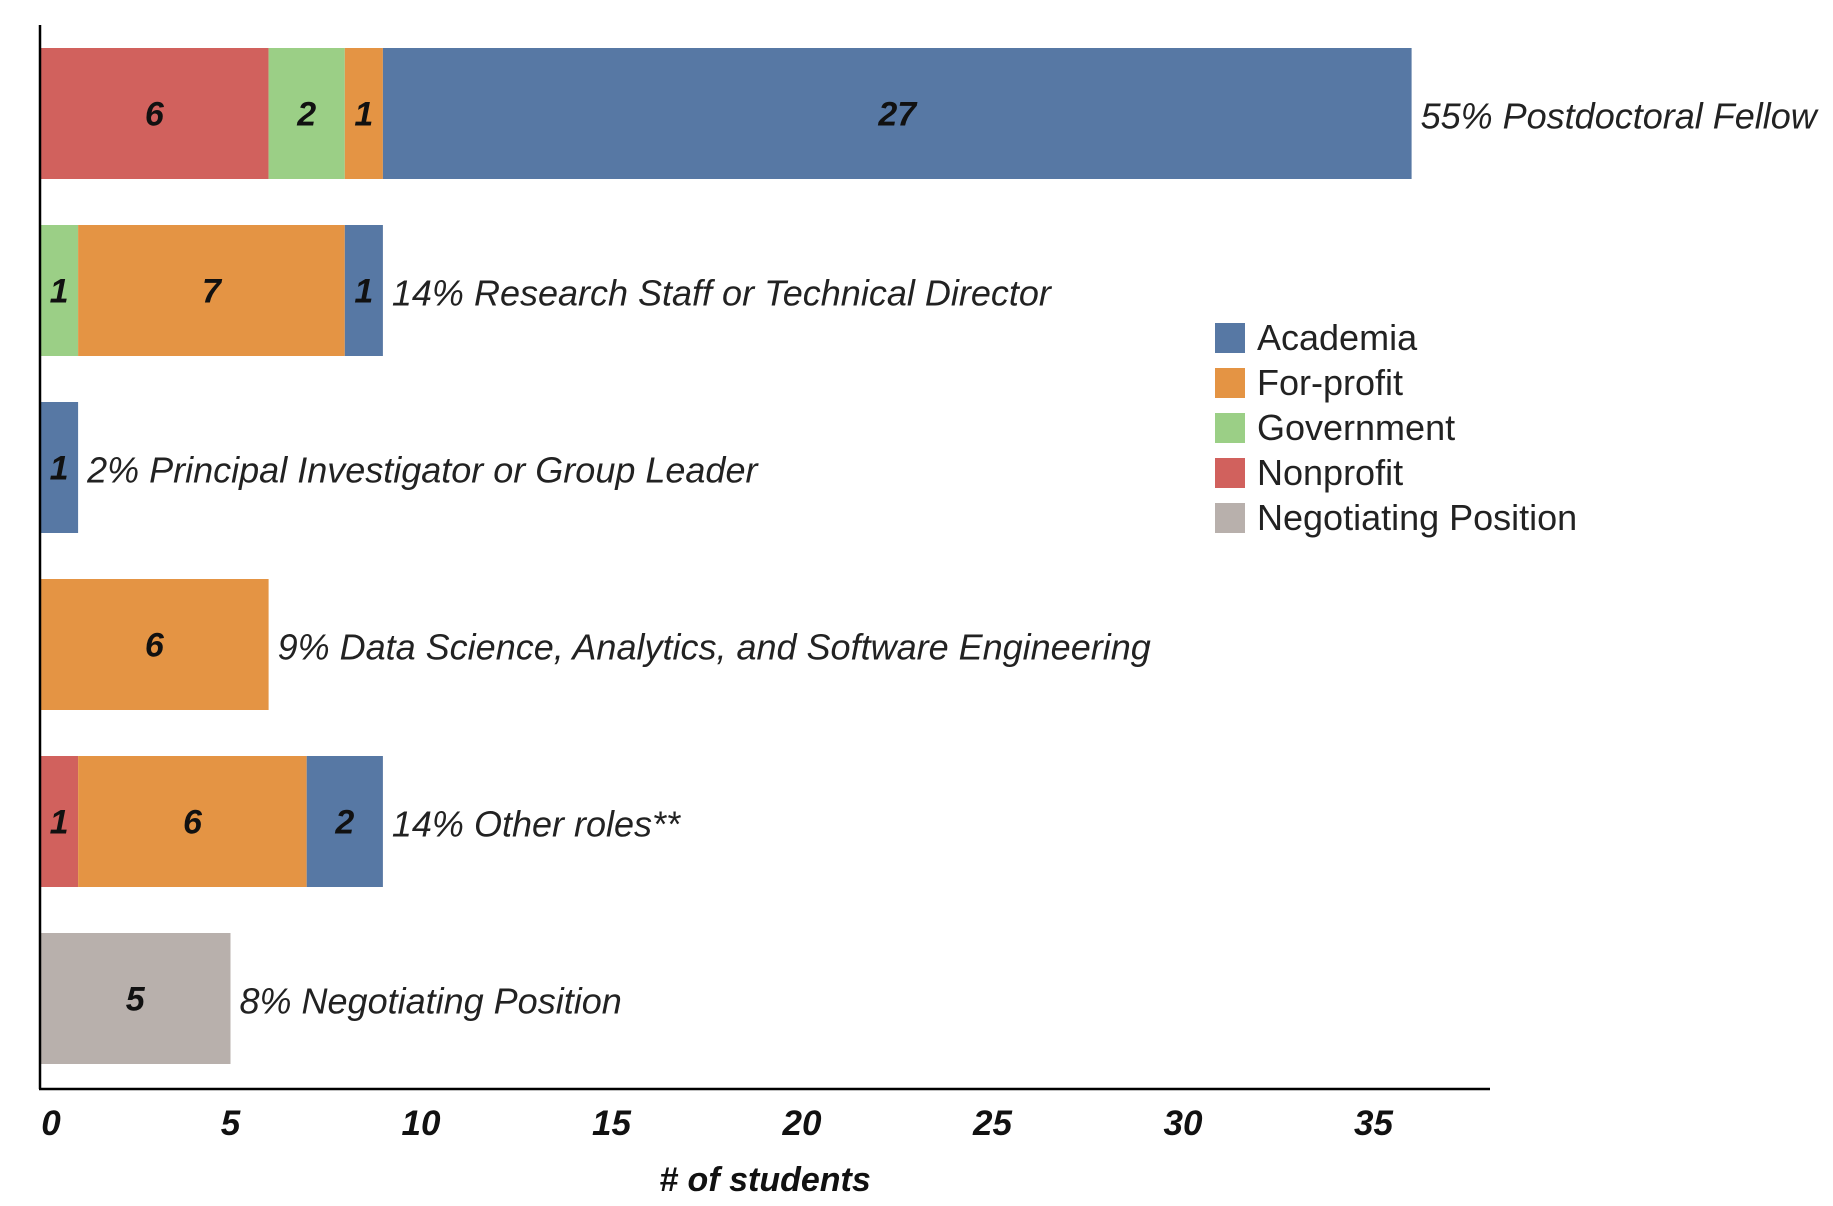  I want to click on x-tick-label: 35, so click(1373, 1123).